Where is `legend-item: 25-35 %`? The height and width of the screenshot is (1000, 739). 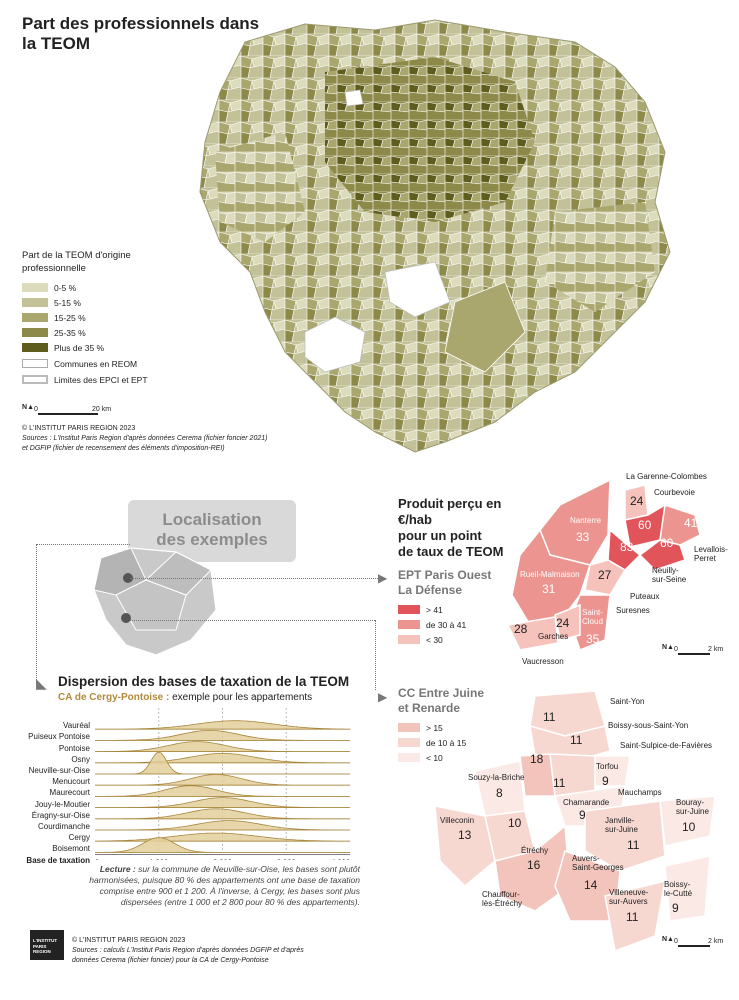 legend-item: 25-35 % is located at coordinates (54, 332).